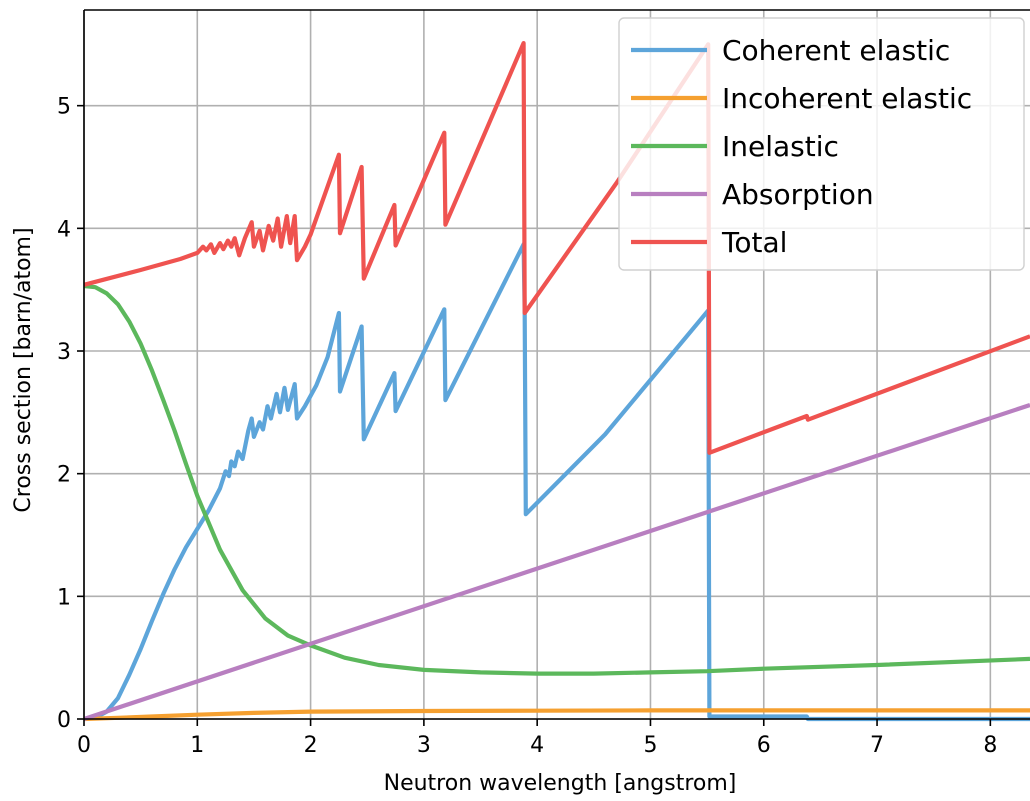 This screenshot has height=801, width=1030. I want to click on y-tick-label: 4, so click(64, 229).